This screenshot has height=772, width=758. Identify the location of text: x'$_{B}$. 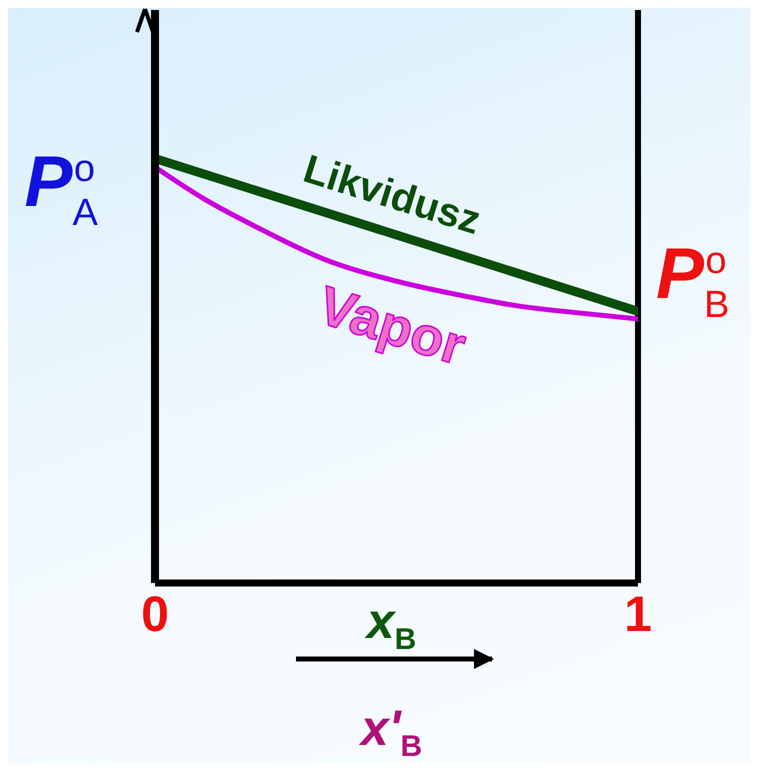
(391, 732).